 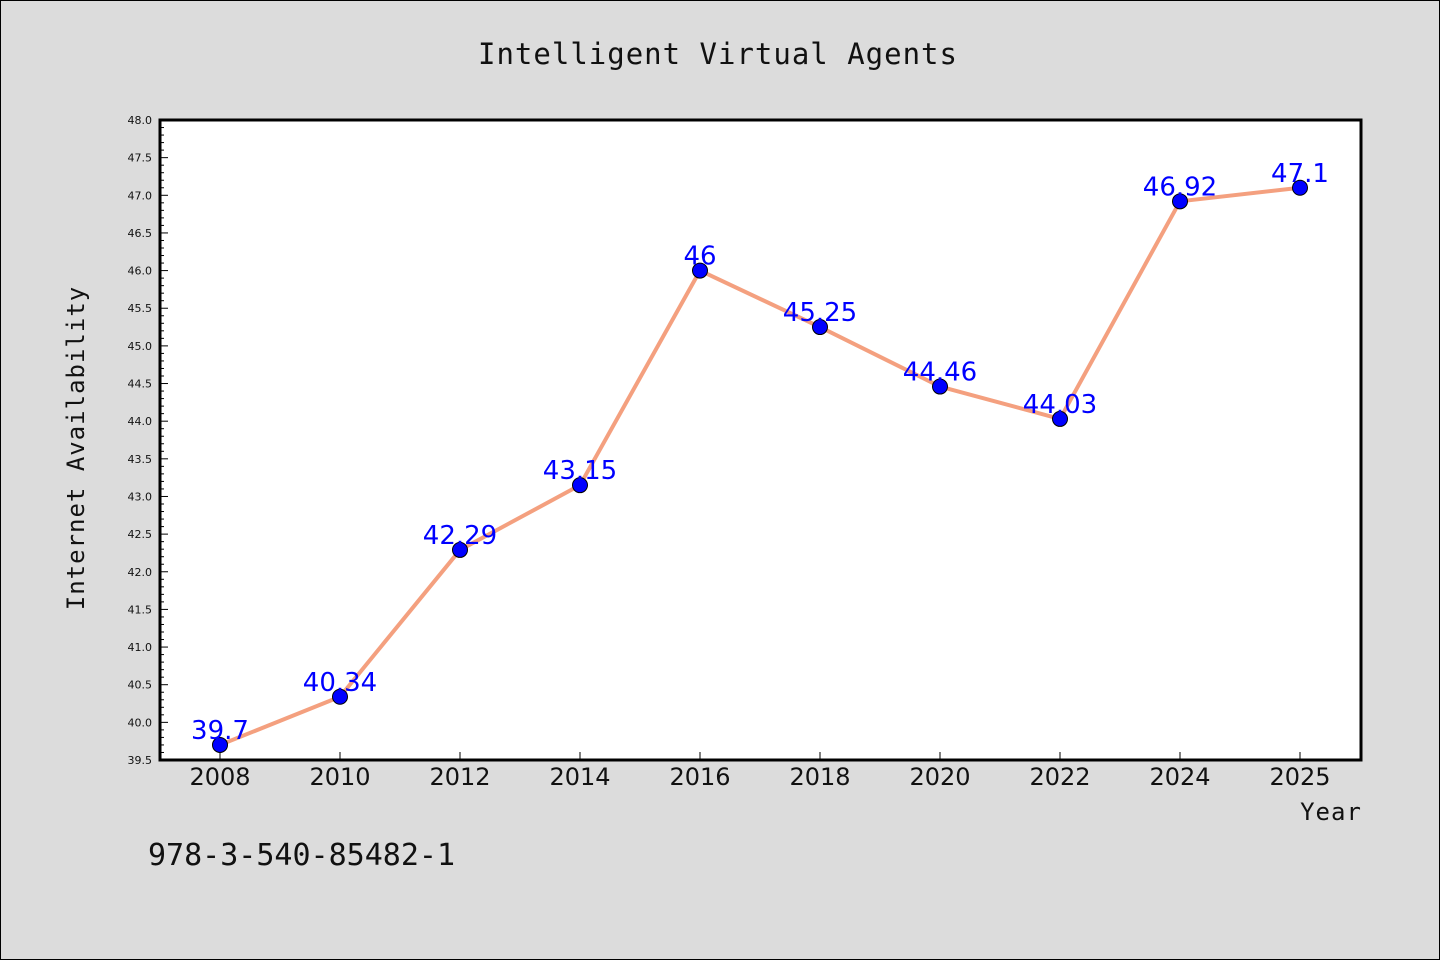 What do you see at coordinates (140, 346) in the screenshot?
I see `y-tick-label: 45.0` at bounding box center [140, 346].